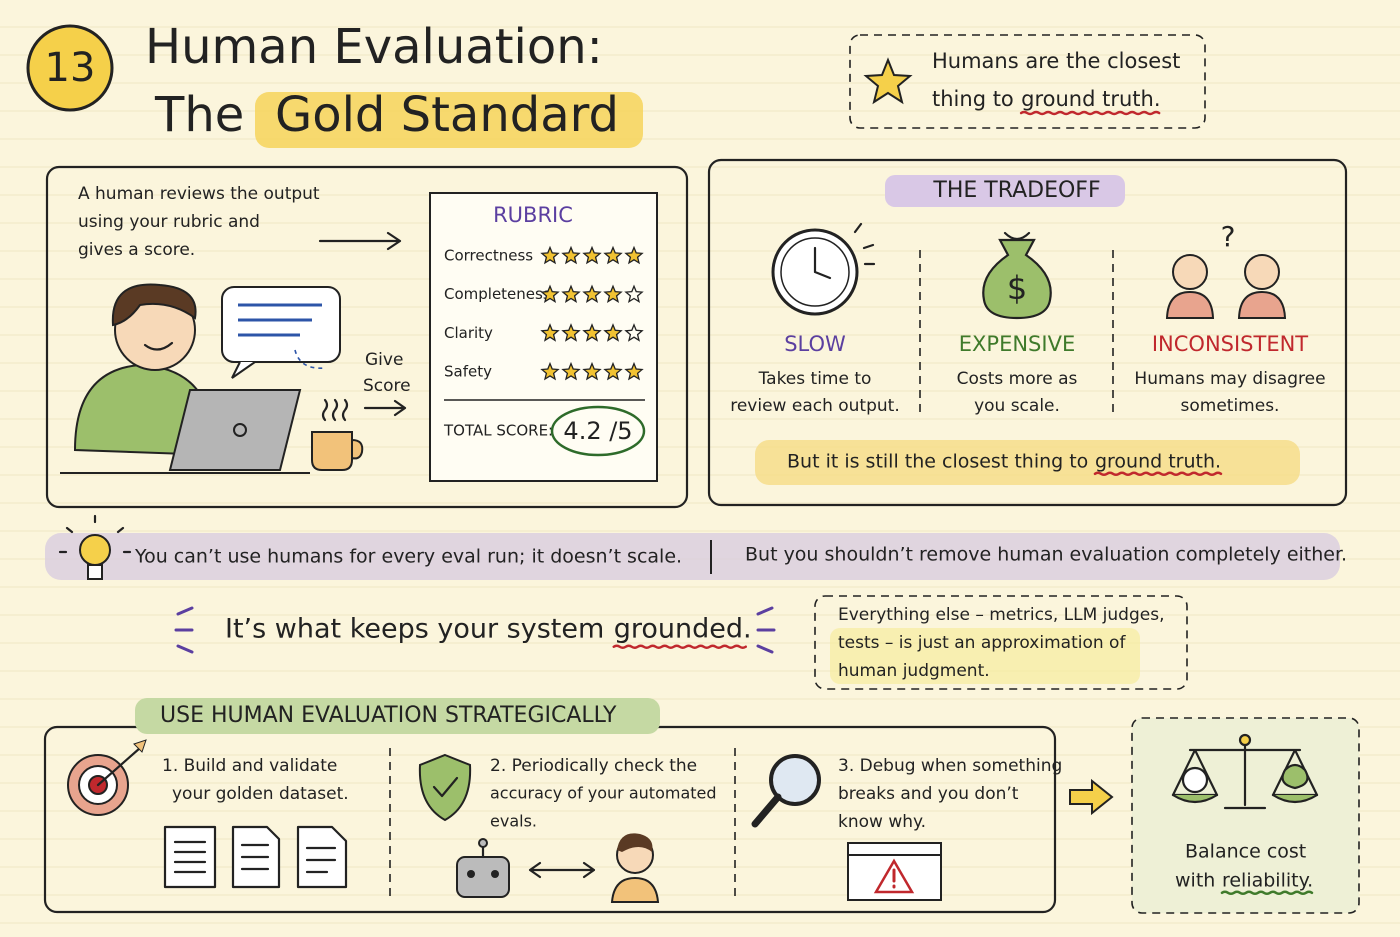 Image resolution: width=1400 pixels, height=937 pixels. I want to click on warning-window-icon, so click(894, 871).